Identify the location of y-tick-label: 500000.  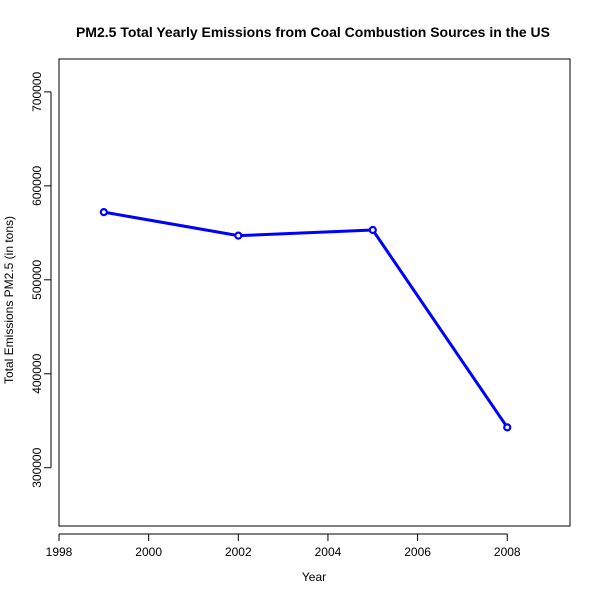
(37, 279).